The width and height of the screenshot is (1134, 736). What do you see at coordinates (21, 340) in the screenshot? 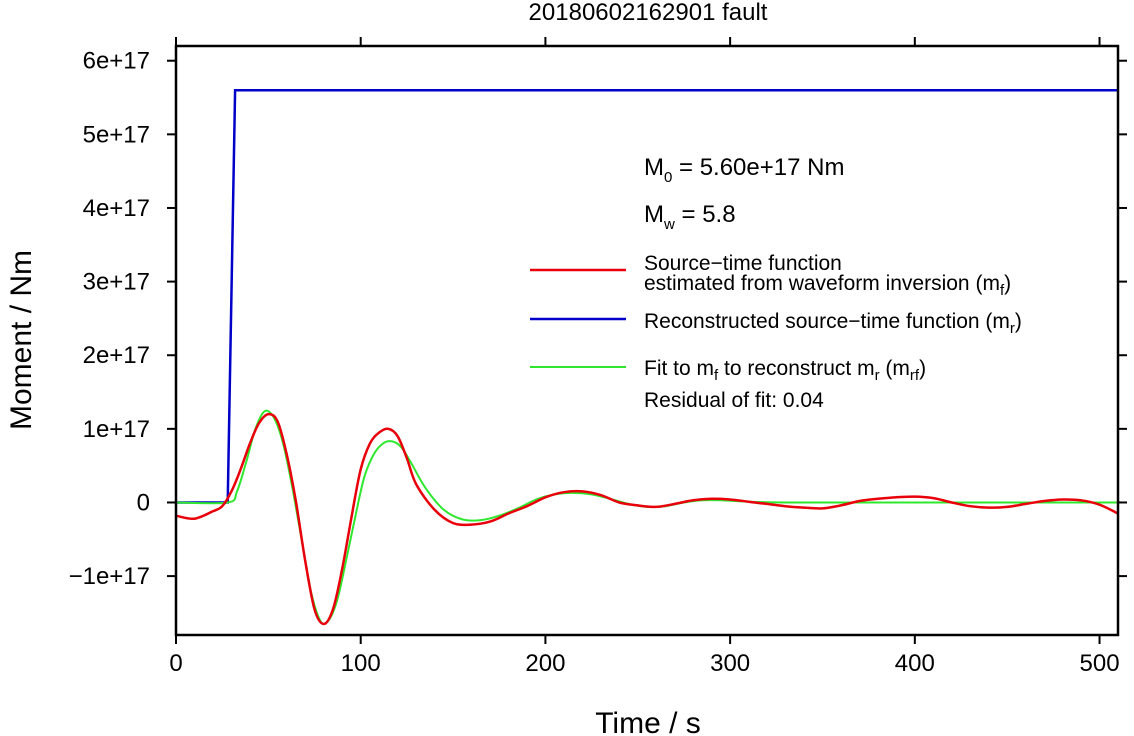
I see `y-axis-title: Moment / Nm` at bounding box center [21, 340].